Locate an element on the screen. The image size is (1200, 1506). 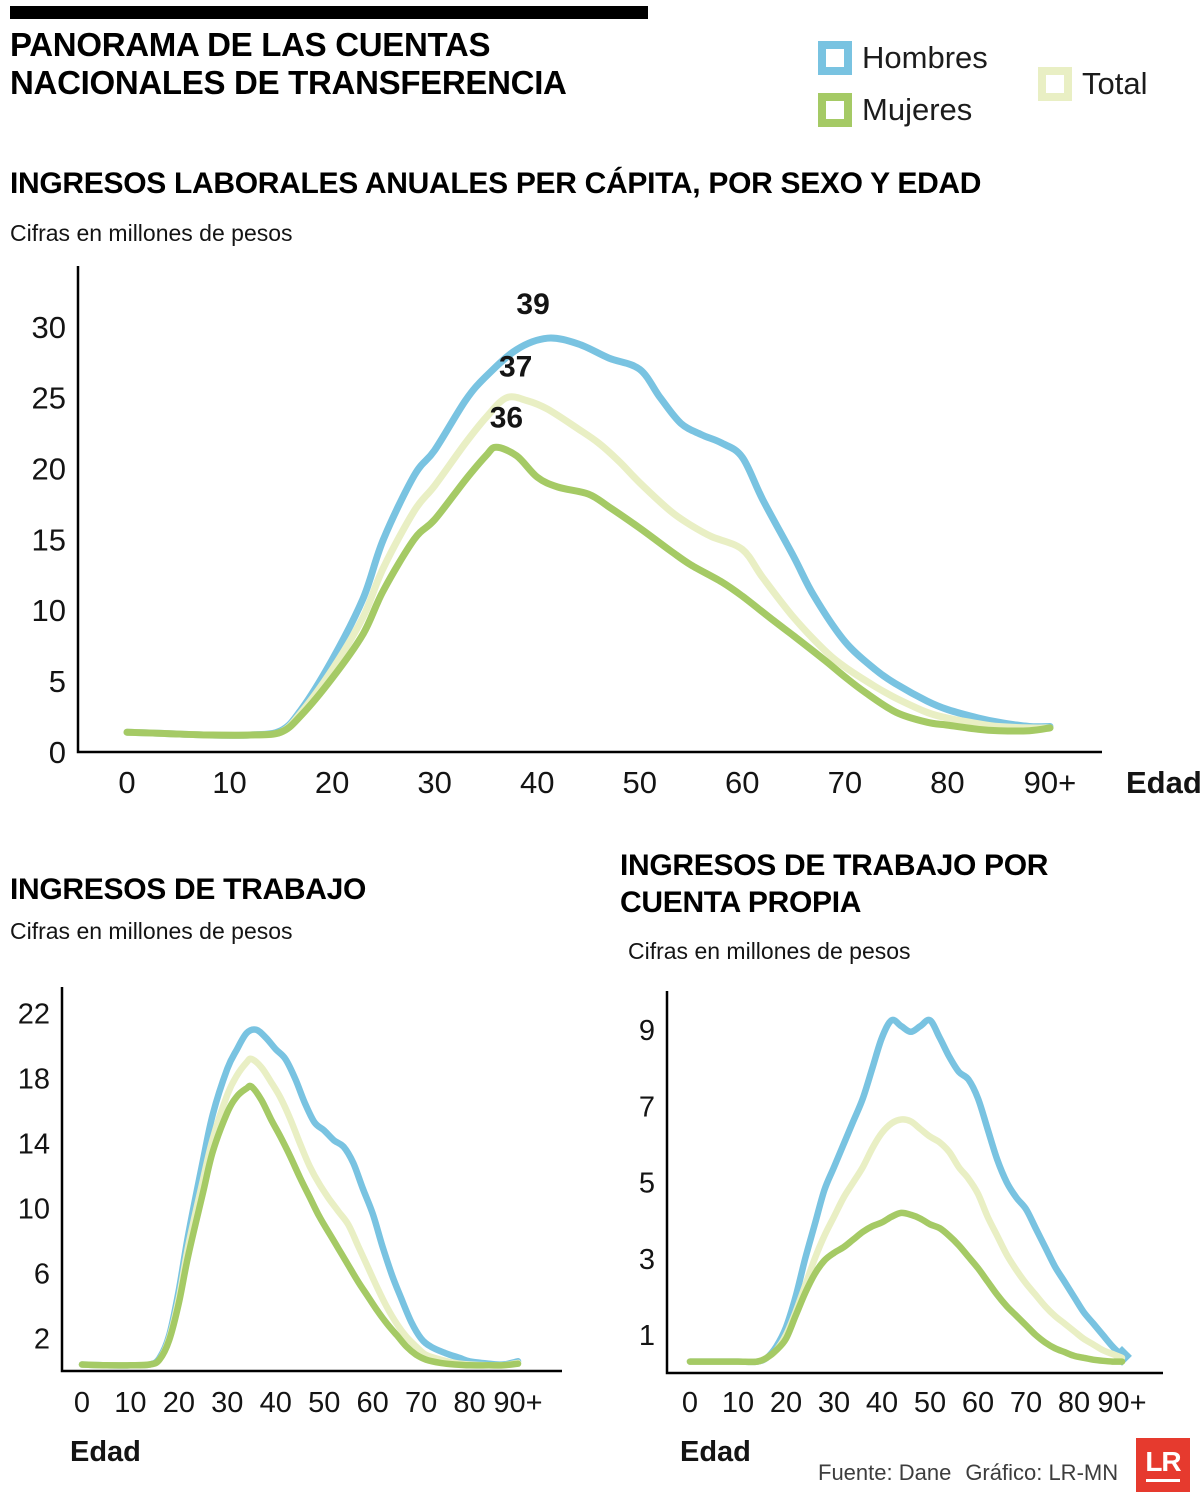
y-tick-label: 22 is located at coordinates (34, 1015).